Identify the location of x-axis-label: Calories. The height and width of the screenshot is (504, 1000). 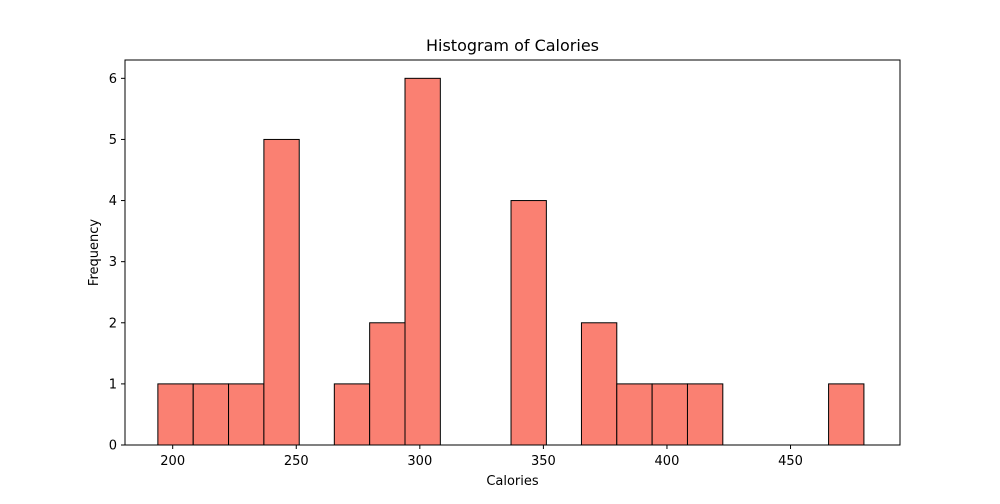
(512, 481).